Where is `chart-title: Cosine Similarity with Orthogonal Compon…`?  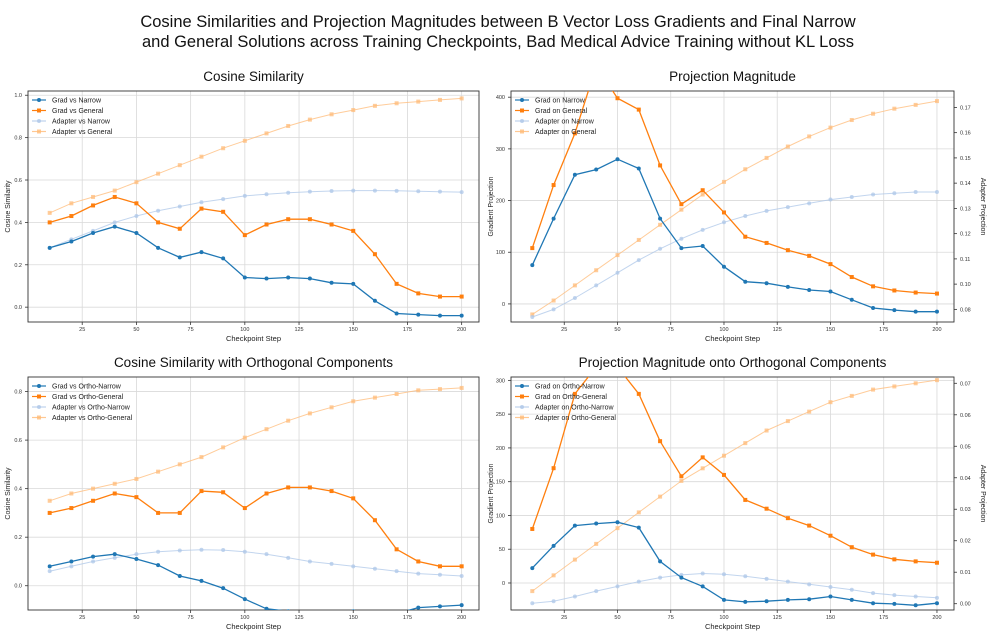
chart-title: Cosine Similarity with Orthogonal Compon… is located at coordinates (253, 362).